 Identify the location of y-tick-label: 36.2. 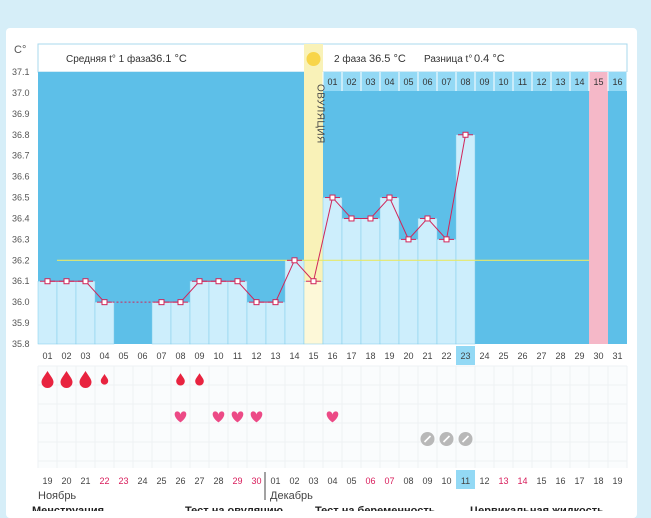
(21, 260).